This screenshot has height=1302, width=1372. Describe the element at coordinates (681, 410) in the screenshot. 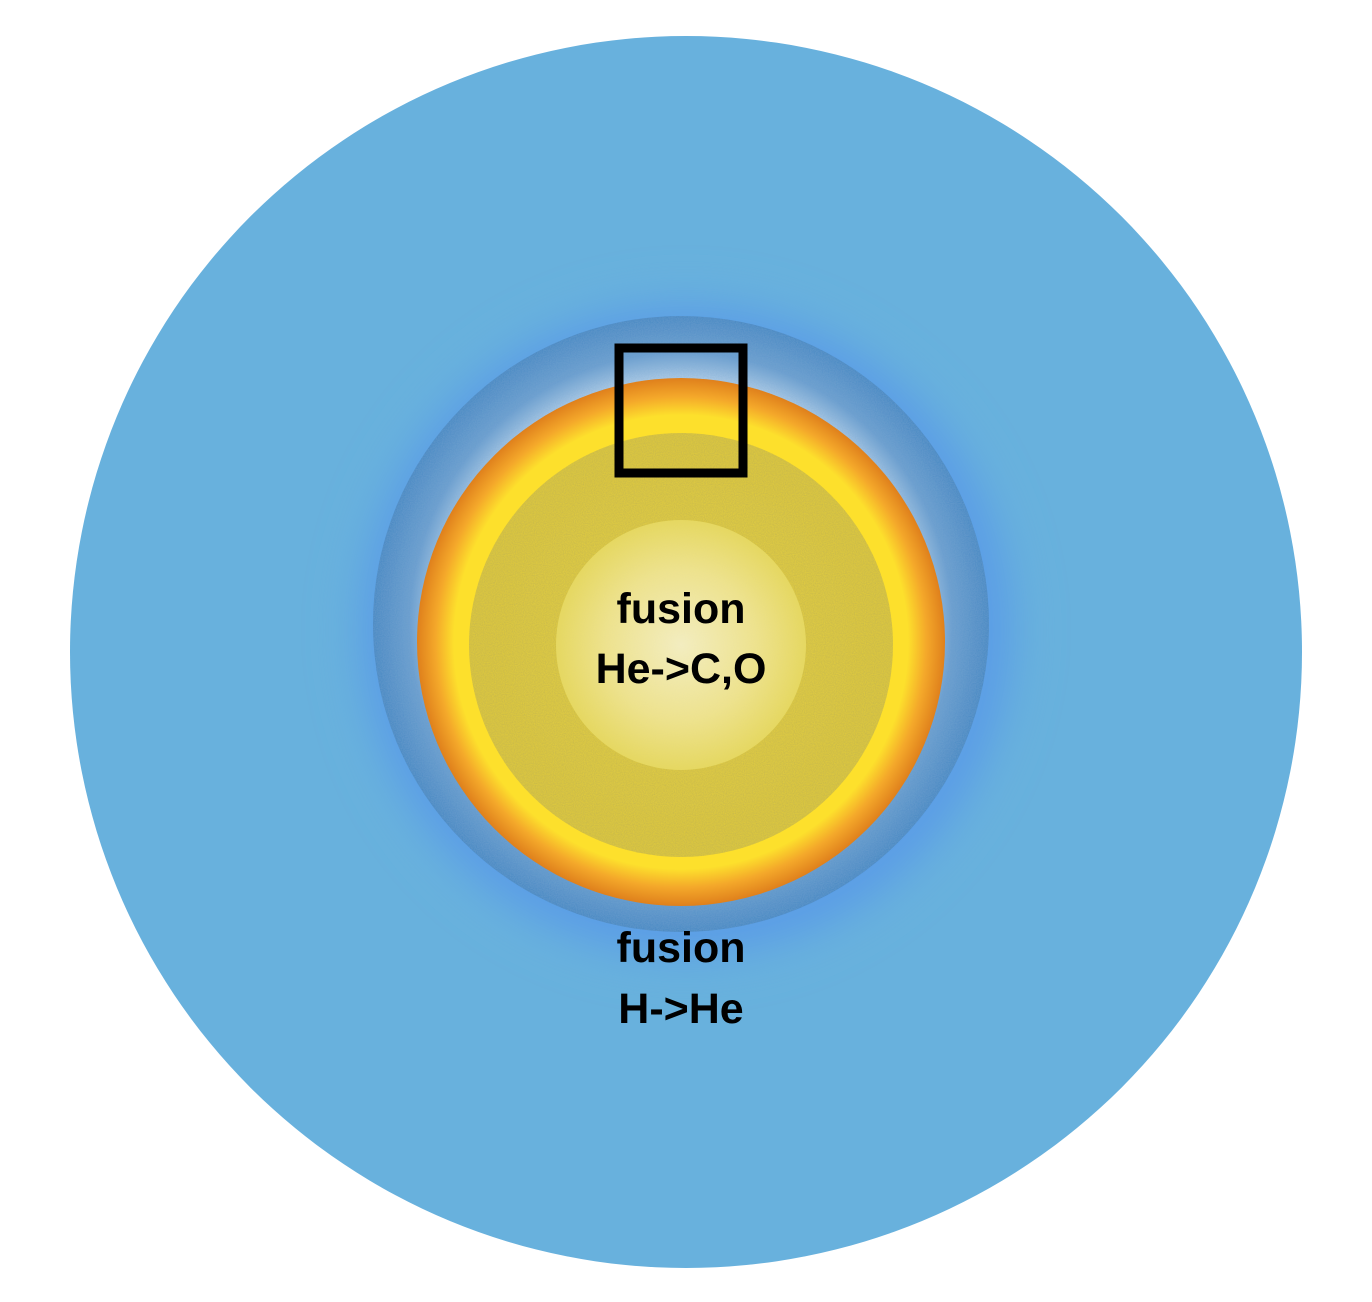

I see `zoom-box-marker` at that location.